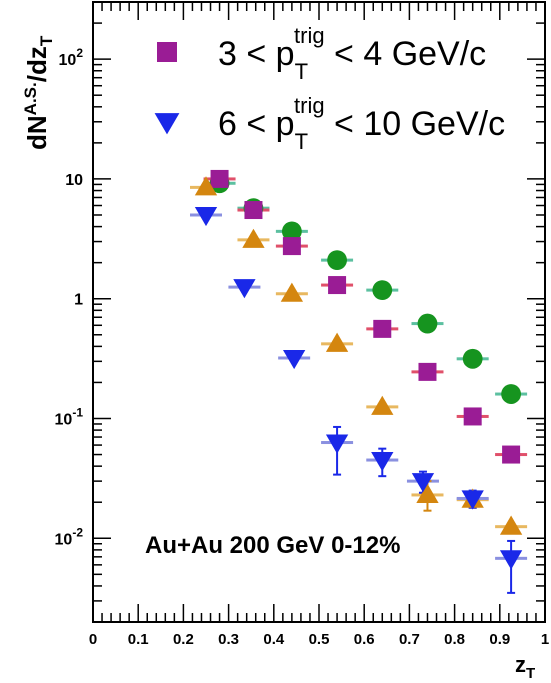 This screenshot has width=551, height=683. What do you see at coordinates (454, 639) in the screenshot?
I see `x-tick-label: 0.8` at bounding box center [454, 639].